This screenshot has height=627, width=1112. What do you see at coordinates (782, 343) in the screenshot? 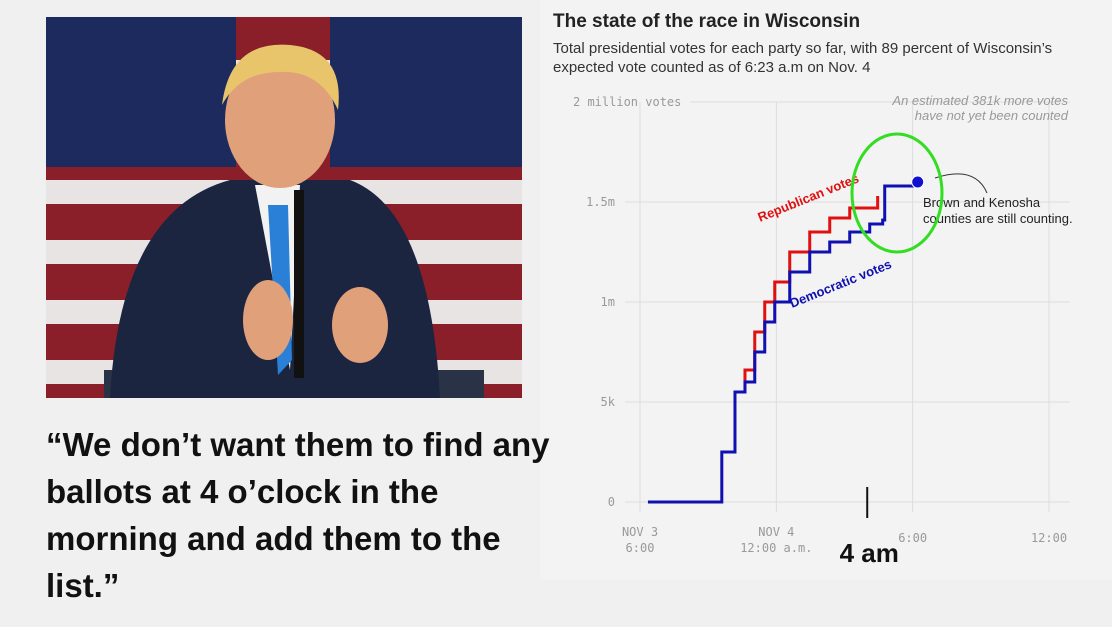
I see `series-line` at bounding box center [782, 343].